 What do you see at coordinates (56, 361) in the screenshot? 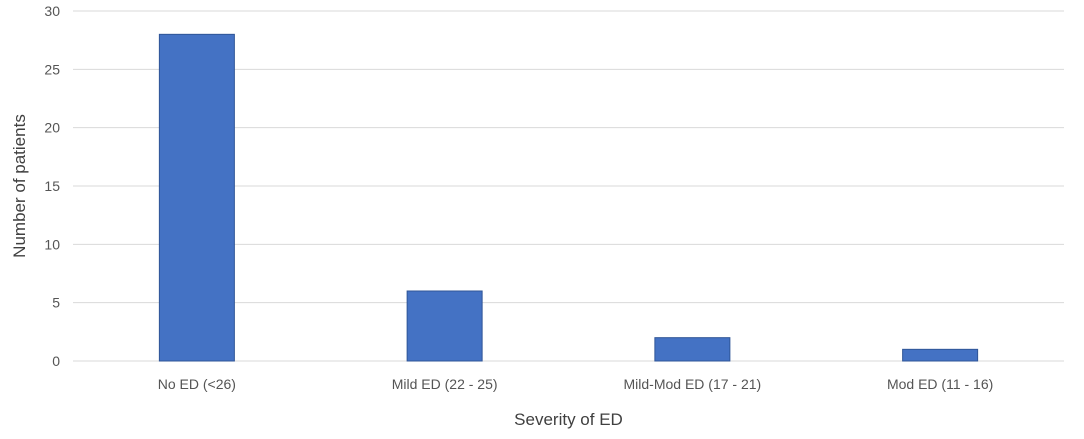
I see `y-tick-label: 0` at bounding box center [56, 361].